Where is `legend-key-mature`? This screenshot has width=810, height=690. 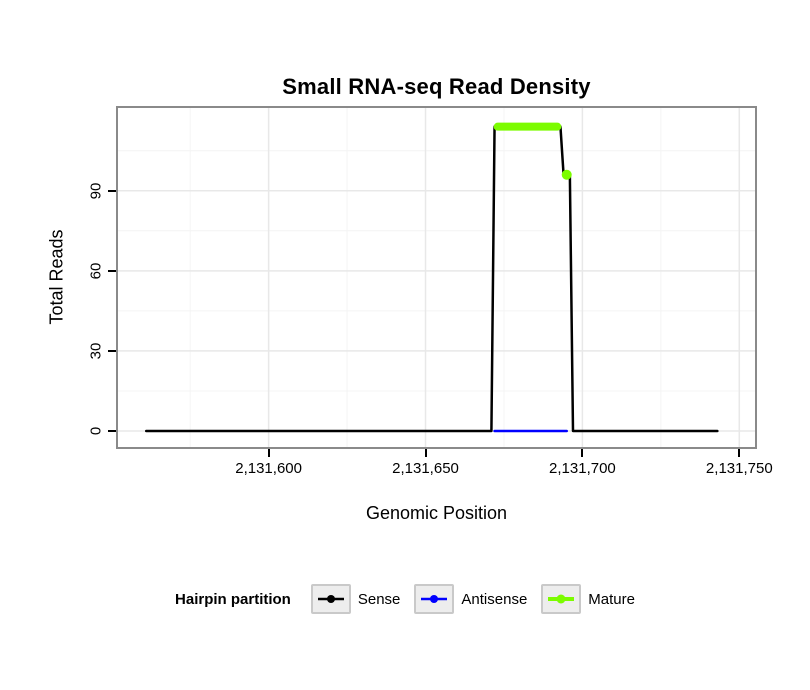
legend-key-mature is located at coordinates (561, 599).